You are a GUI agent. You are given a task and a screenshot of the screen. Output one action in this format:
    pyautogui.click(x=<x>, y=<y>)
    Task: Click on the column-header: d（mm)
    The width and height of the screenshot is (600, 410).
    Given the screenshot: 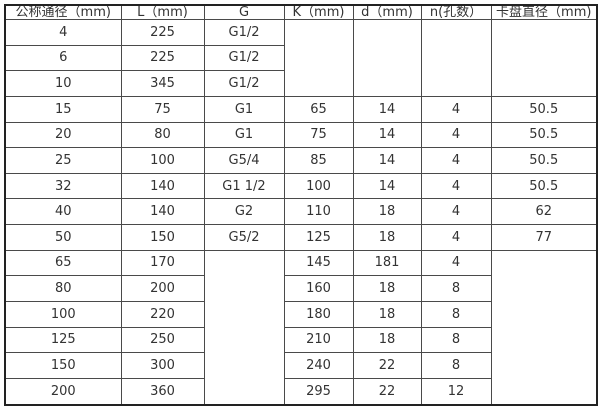 What is the action you would take?
    pyautogui.click(x=387, y=12)
    